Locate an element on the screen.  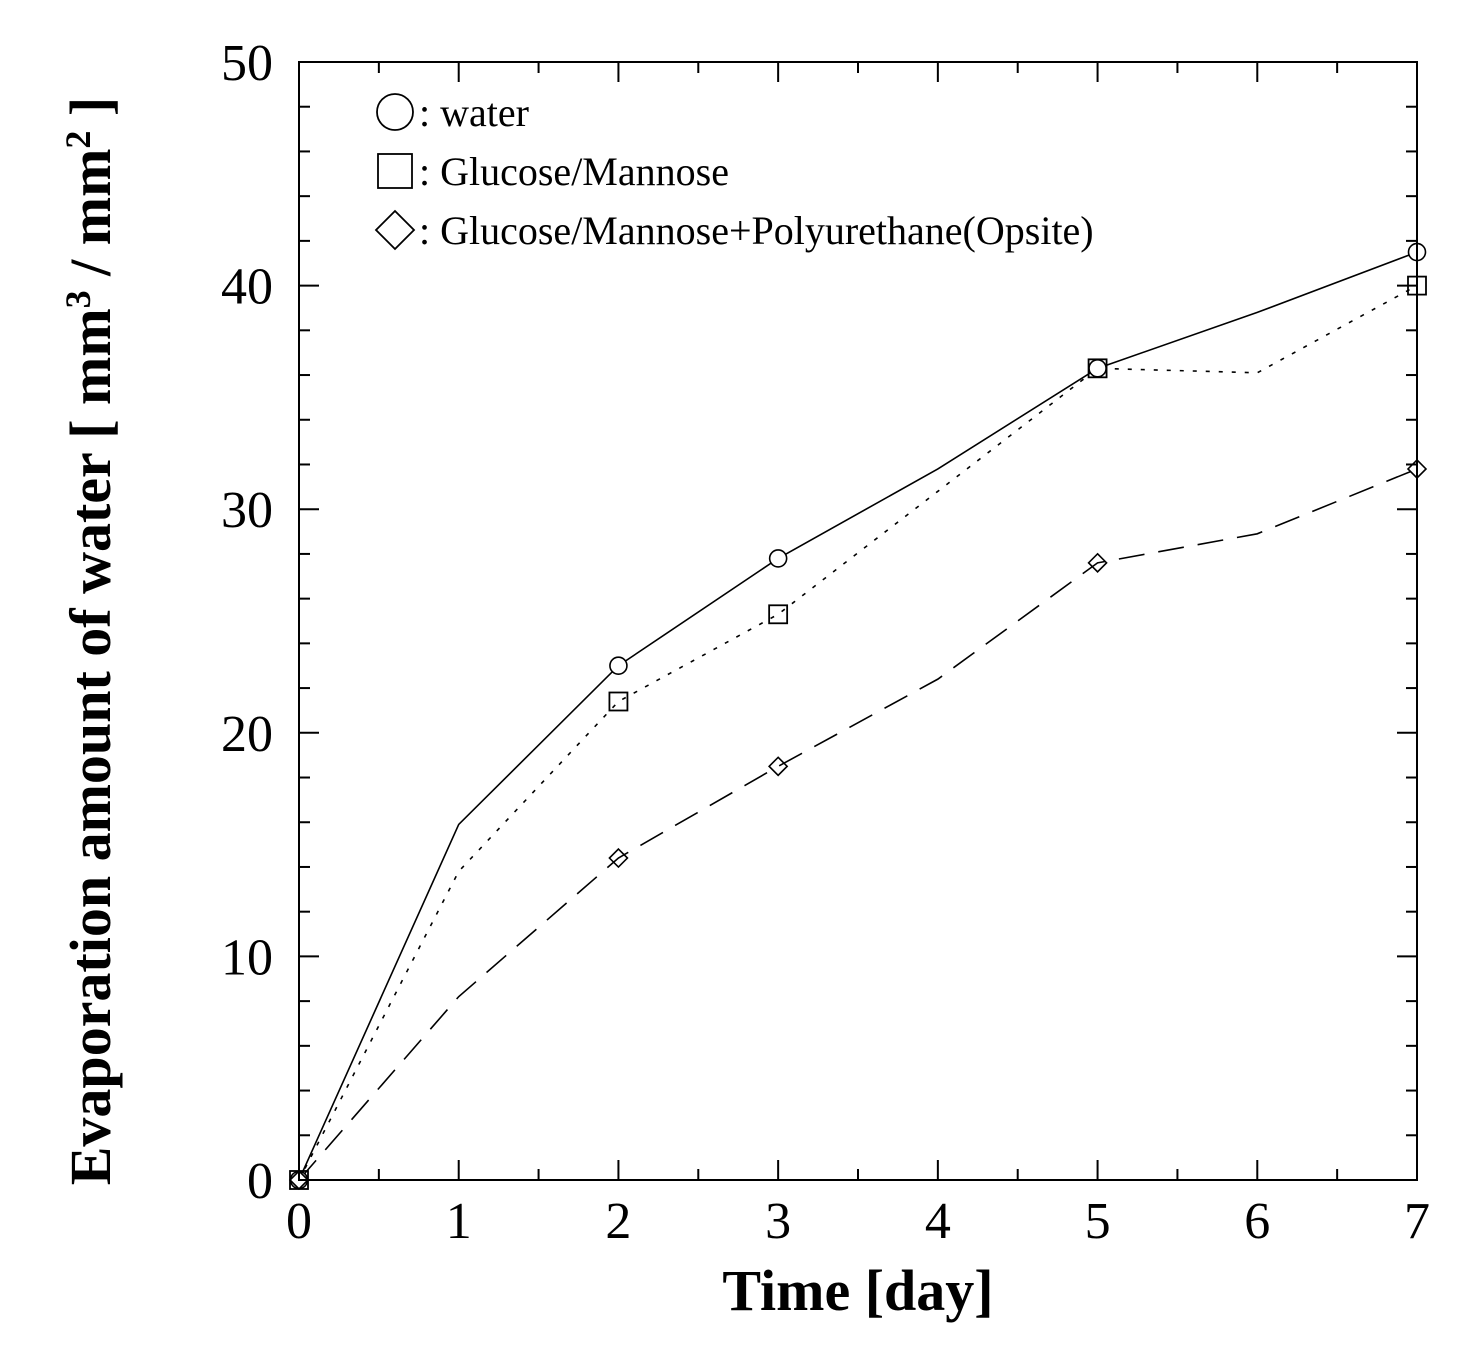
y-tick-labels: 0 10 20 30 40 50 is located at coordinates (247, 622).